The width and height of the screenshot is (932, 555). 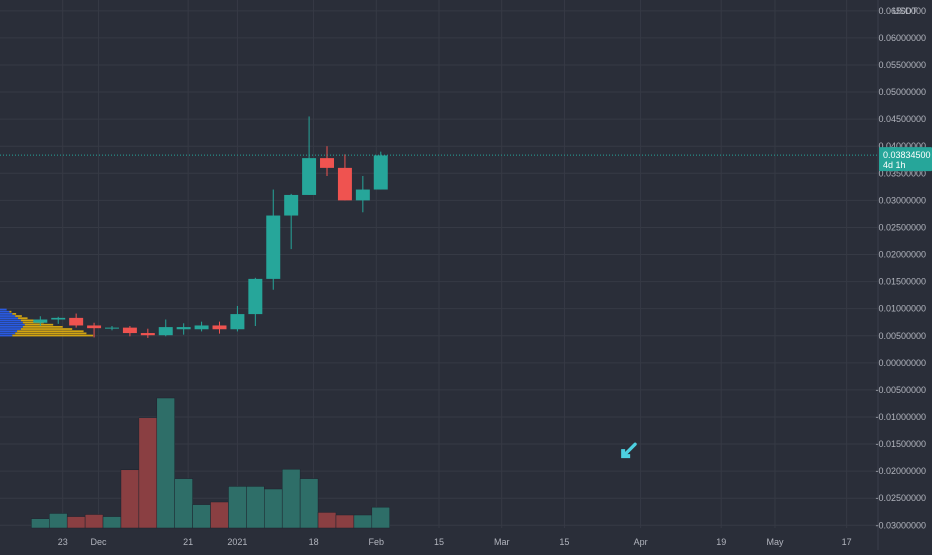 I want to click on time-tick-label: Mar, so click(x=502, y=542).